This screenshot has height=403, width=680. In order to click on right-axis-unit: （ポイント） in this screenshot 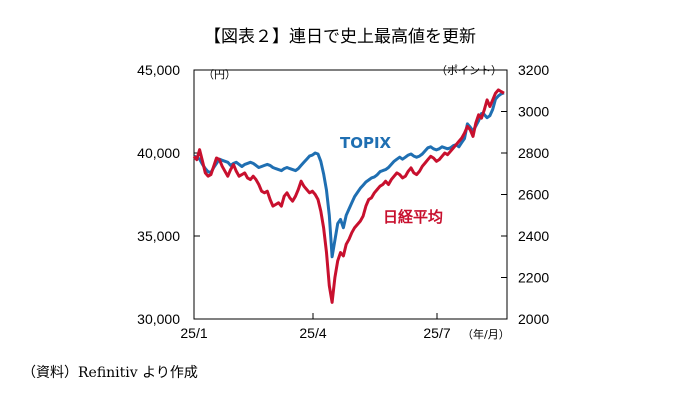, I will do `click(469, 70)`.